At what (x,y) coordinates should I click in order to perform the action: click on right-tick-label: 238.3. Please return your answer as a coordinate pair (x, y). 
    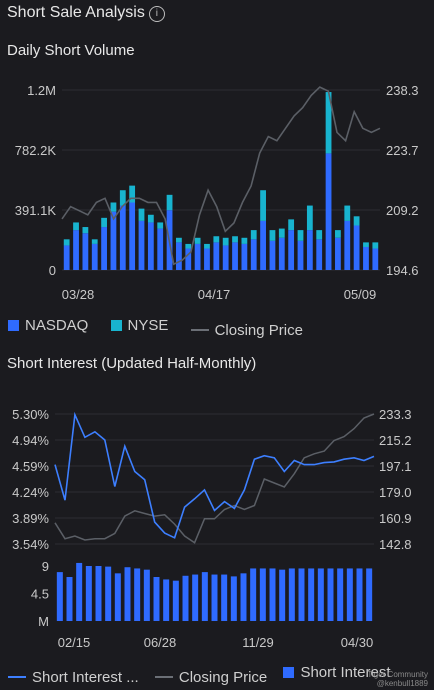
    Looking at the image, I should click on (402, 90).